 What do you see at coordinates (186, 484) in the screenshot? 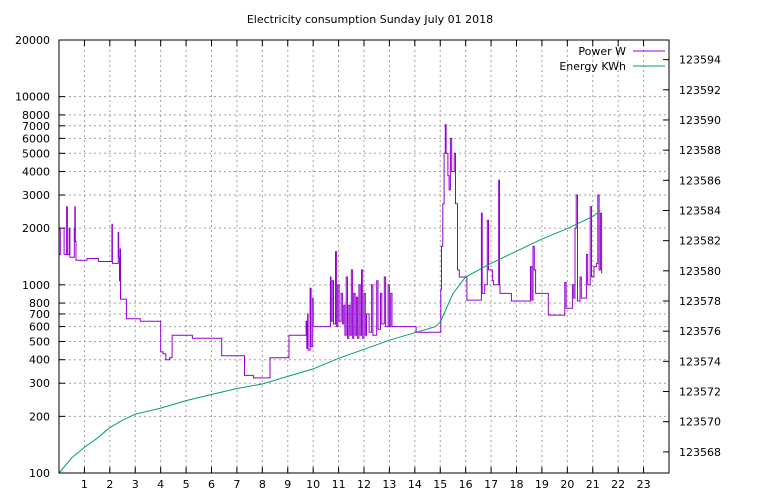
I see `x-tick-label: 5` at bounding box center [186, 484].